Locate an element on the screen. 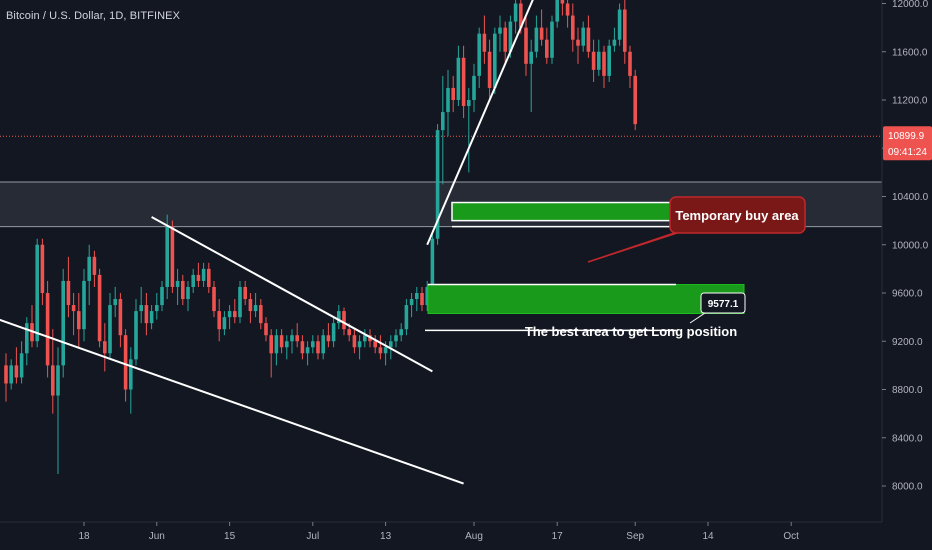  price-tick-label: 11200.0 is located at coordinates (910, 101).